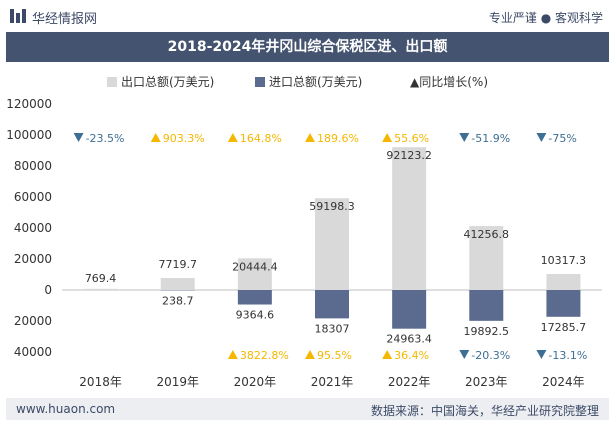 This screenshot has height=427, width=615. I want to click on legend-import-swatch, so click(260, 81).